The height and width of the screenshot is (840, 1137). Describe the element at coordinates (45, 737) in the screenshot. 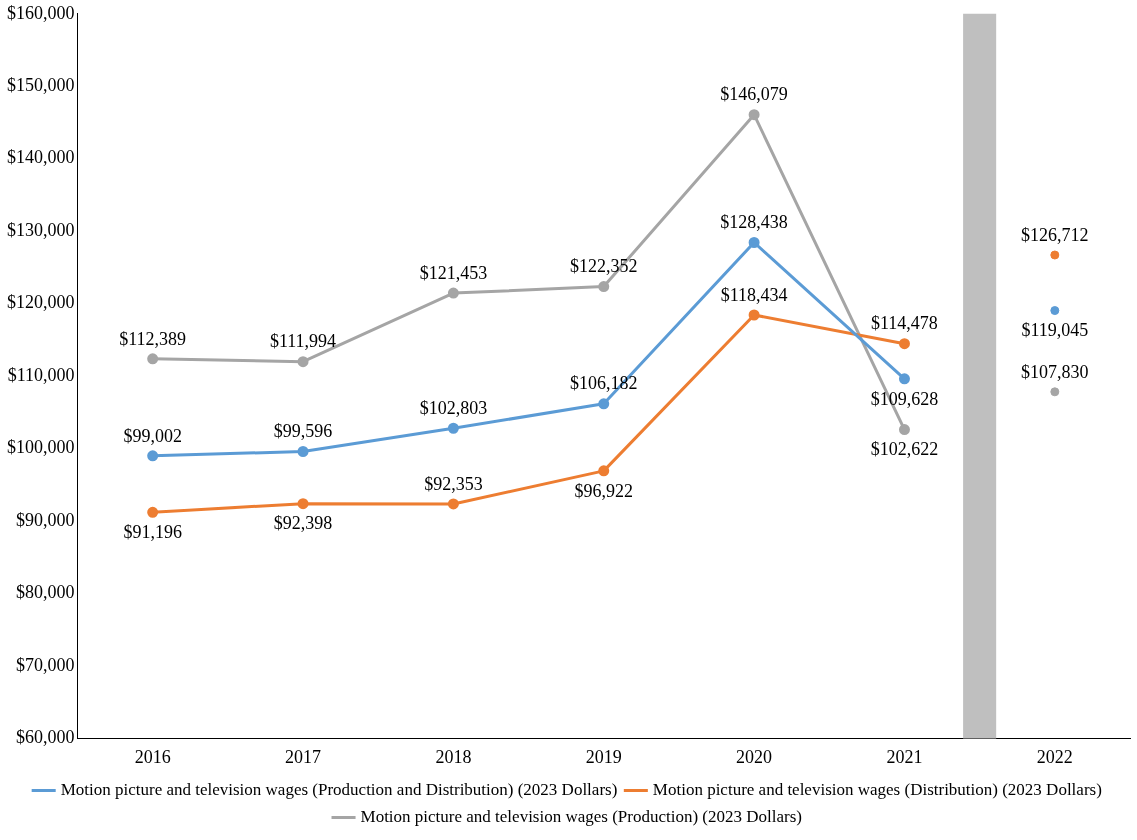

I see `y-tick-label: $60,000` at that location.